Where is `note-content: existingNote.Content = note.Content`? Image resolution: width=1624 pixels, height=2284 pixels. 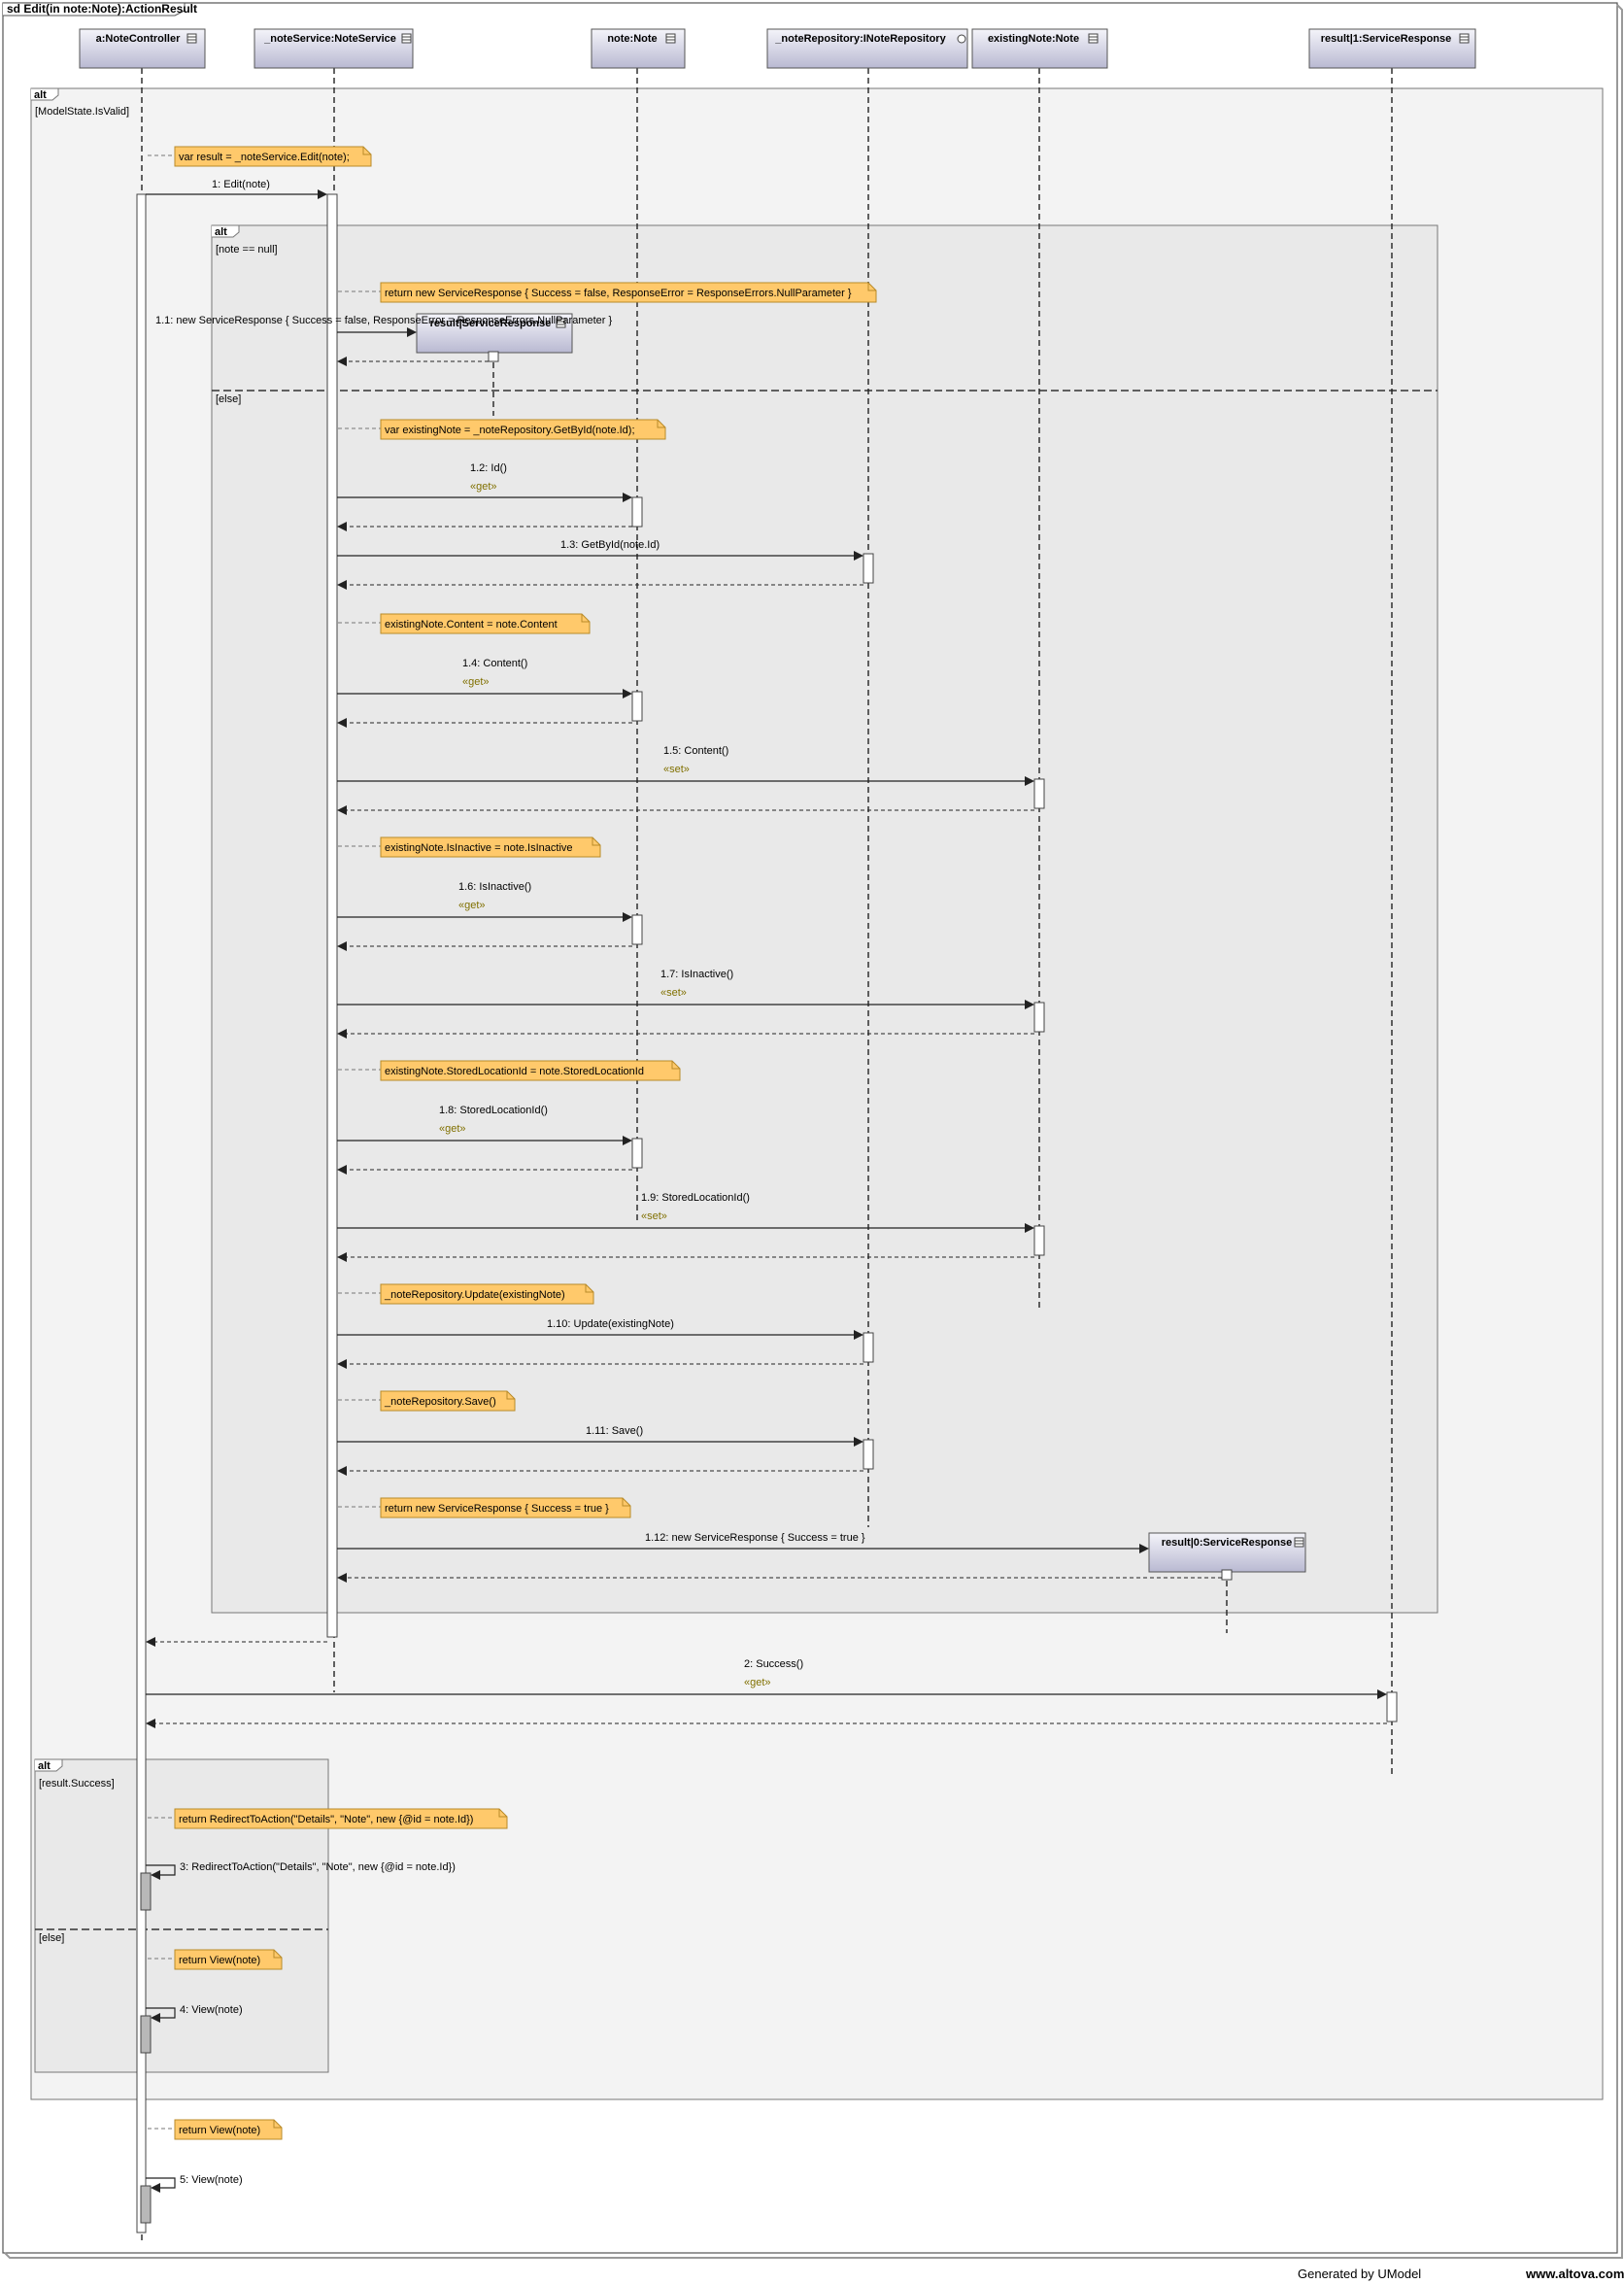 note-content: existingNote.Content = note.Content is located at coordinates (485, 623).